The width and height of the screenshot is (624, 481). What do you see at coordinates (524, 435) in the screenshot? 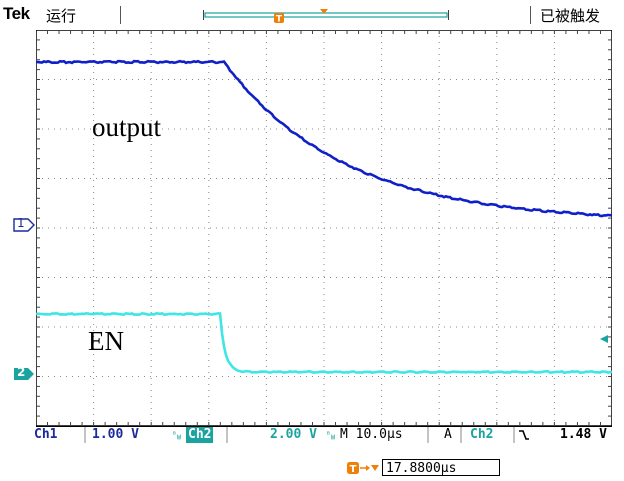
I see `falling-edge-slope-icon` at bounding box center [524, 435].